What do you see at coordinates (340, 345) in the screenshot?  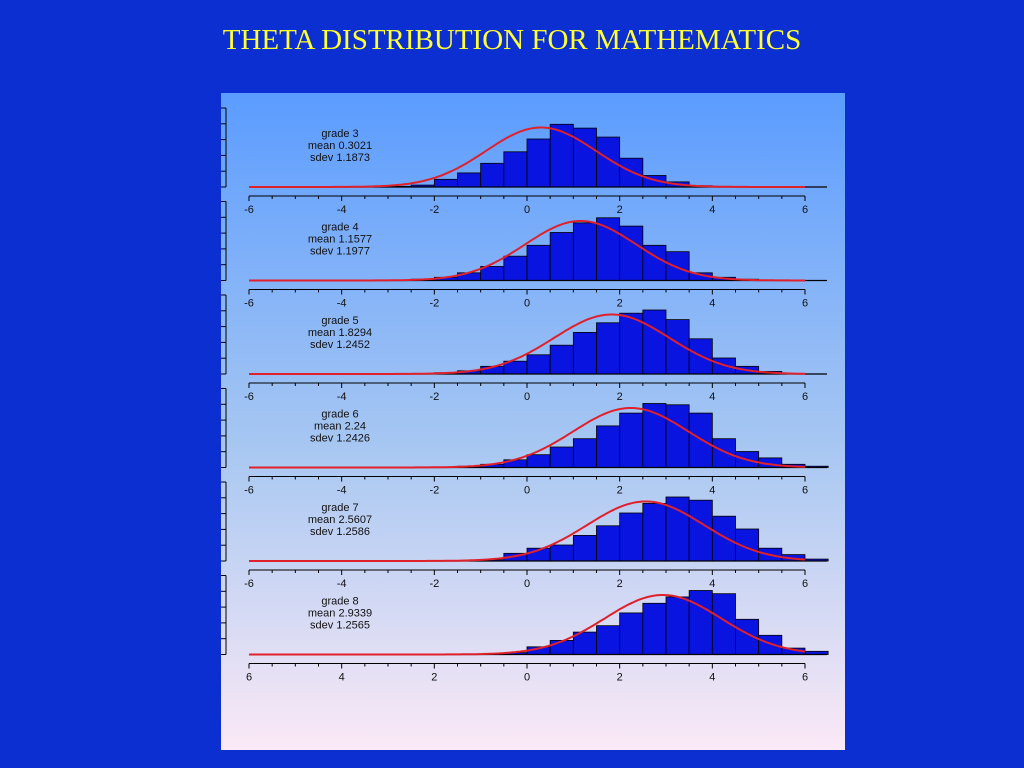 I see `sdev-label: sdev 1.2452` at bounding box center [340, 345].